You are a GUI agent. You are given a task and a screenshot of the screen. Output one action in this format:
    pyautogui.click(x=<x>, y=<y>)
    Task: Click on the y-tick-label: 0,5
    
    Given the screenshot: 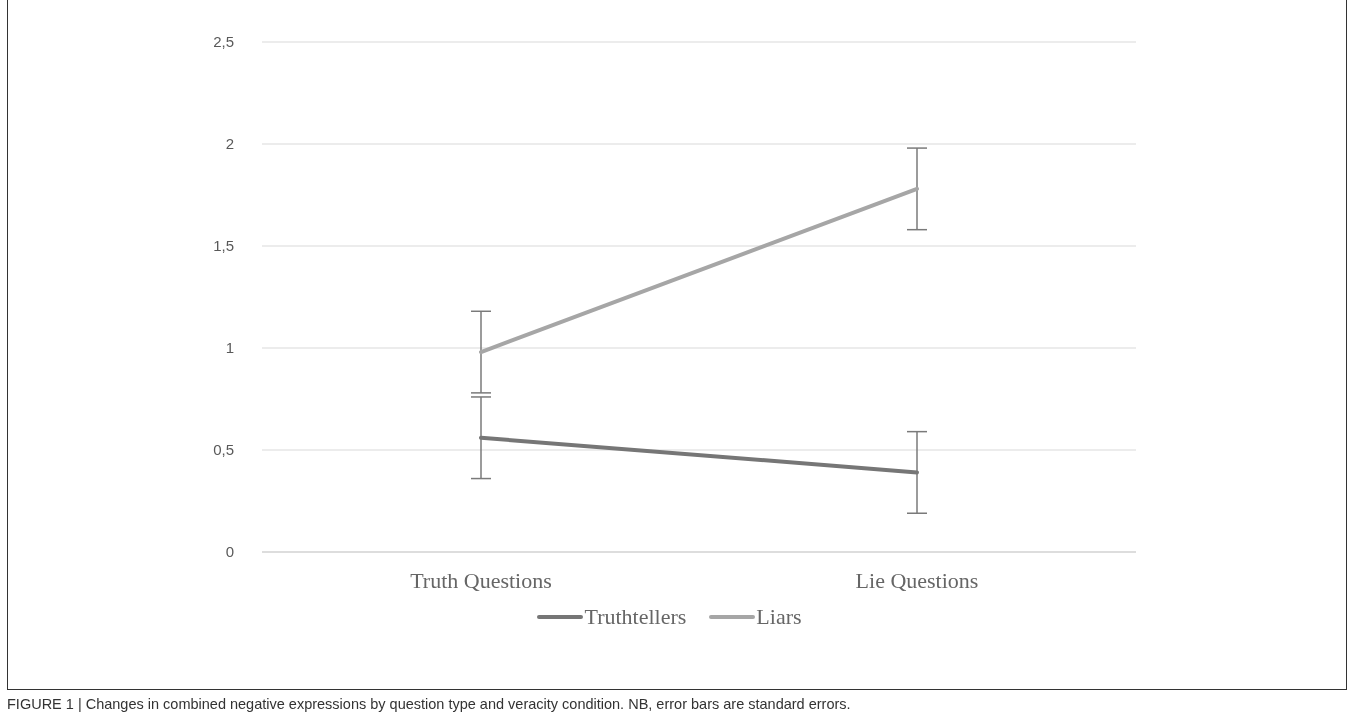 What is the action you would take?
    pyautogui.click(x=223, y=450)
    